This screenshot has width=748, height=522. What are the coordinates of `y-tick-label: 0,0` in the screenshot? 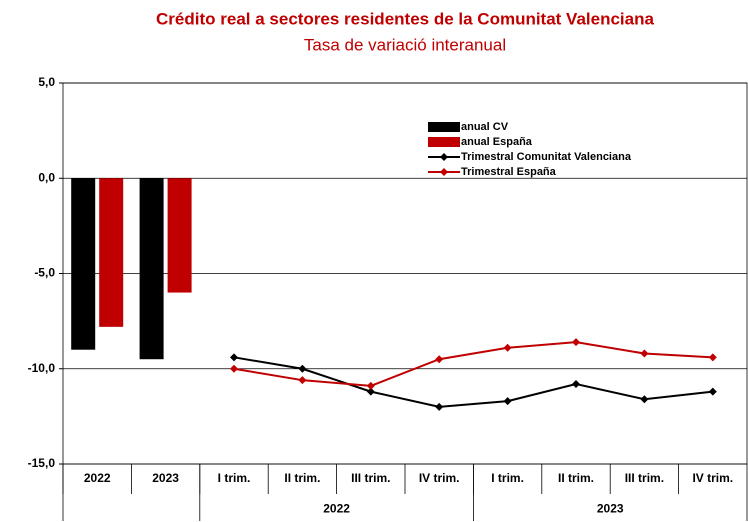 It's located at (46, 177).